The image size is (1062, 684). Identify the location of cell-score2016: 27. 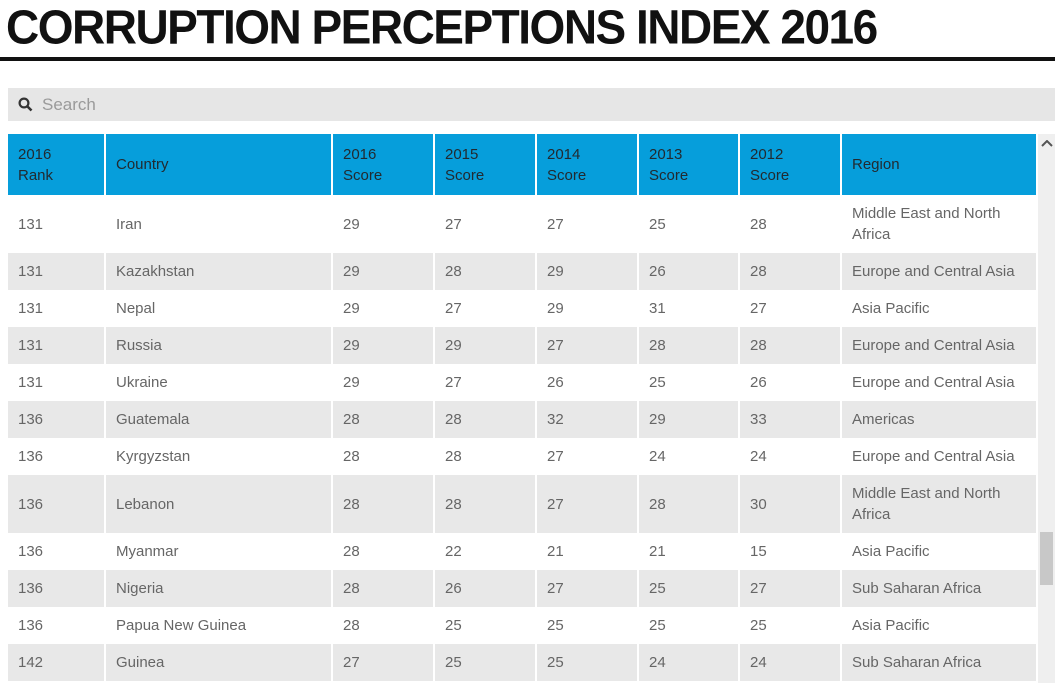
(382, 662).